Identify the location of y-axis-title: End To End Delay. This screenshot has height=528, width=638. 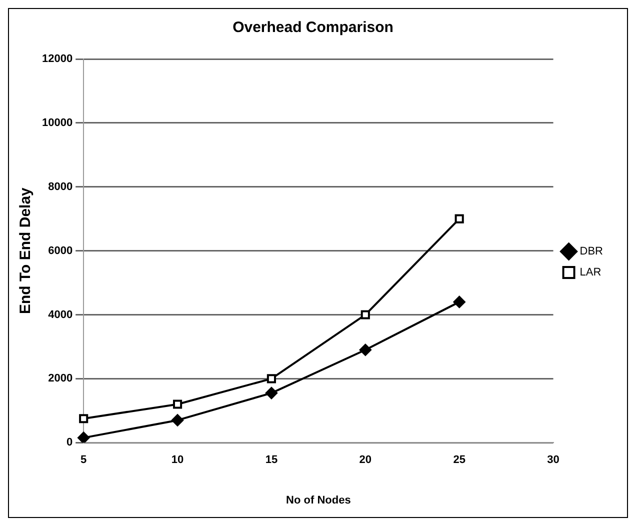
(25, 250).